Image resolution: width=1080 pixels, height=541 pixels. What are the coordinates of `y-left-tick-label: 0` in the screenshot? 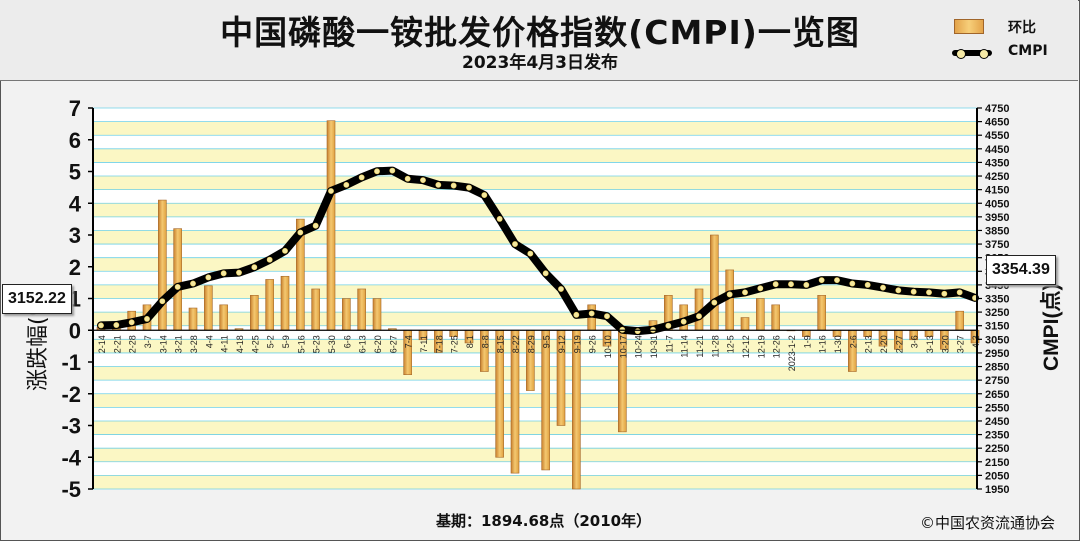 It's located at (75, 330).